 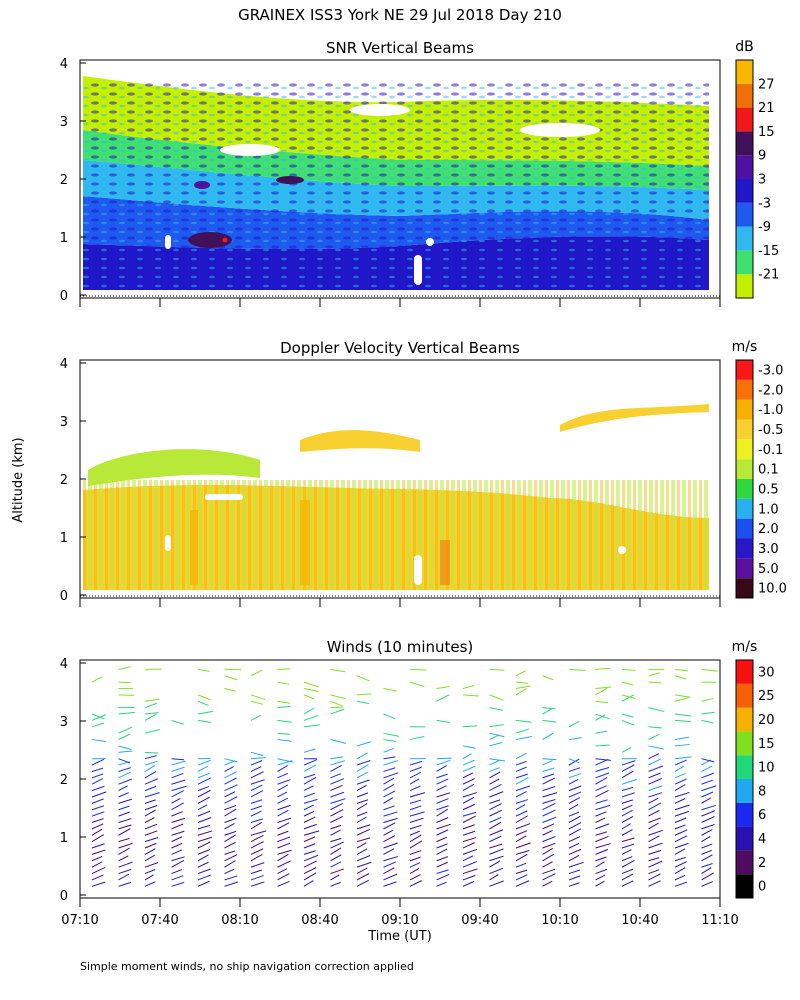 What do you see at coordinates (73, 180) in the screenshot?
I see `snr-y-axis: 0 1 2 3 4` at bounding box center [73, 180].